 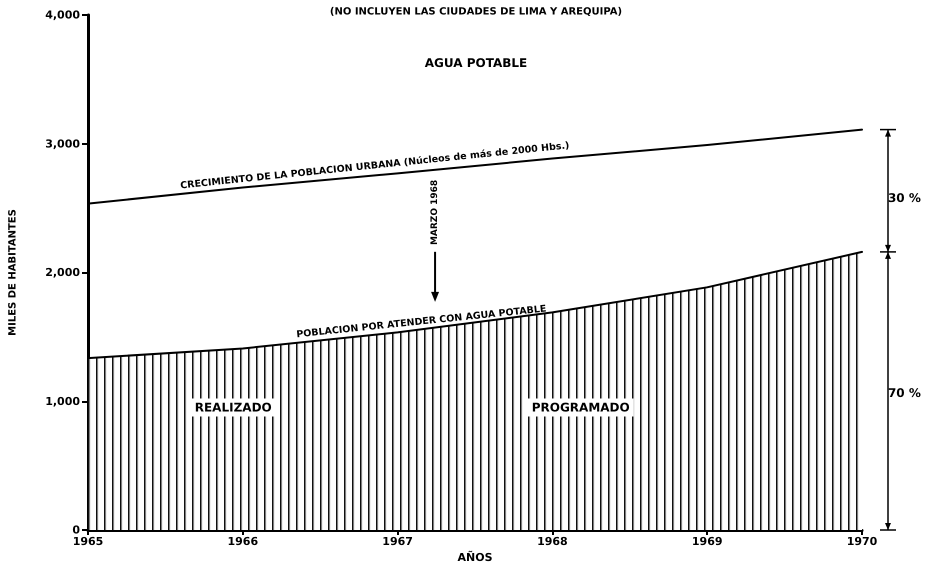 I want to click on x-tick-label: 1967, so click(x=397, y=541).